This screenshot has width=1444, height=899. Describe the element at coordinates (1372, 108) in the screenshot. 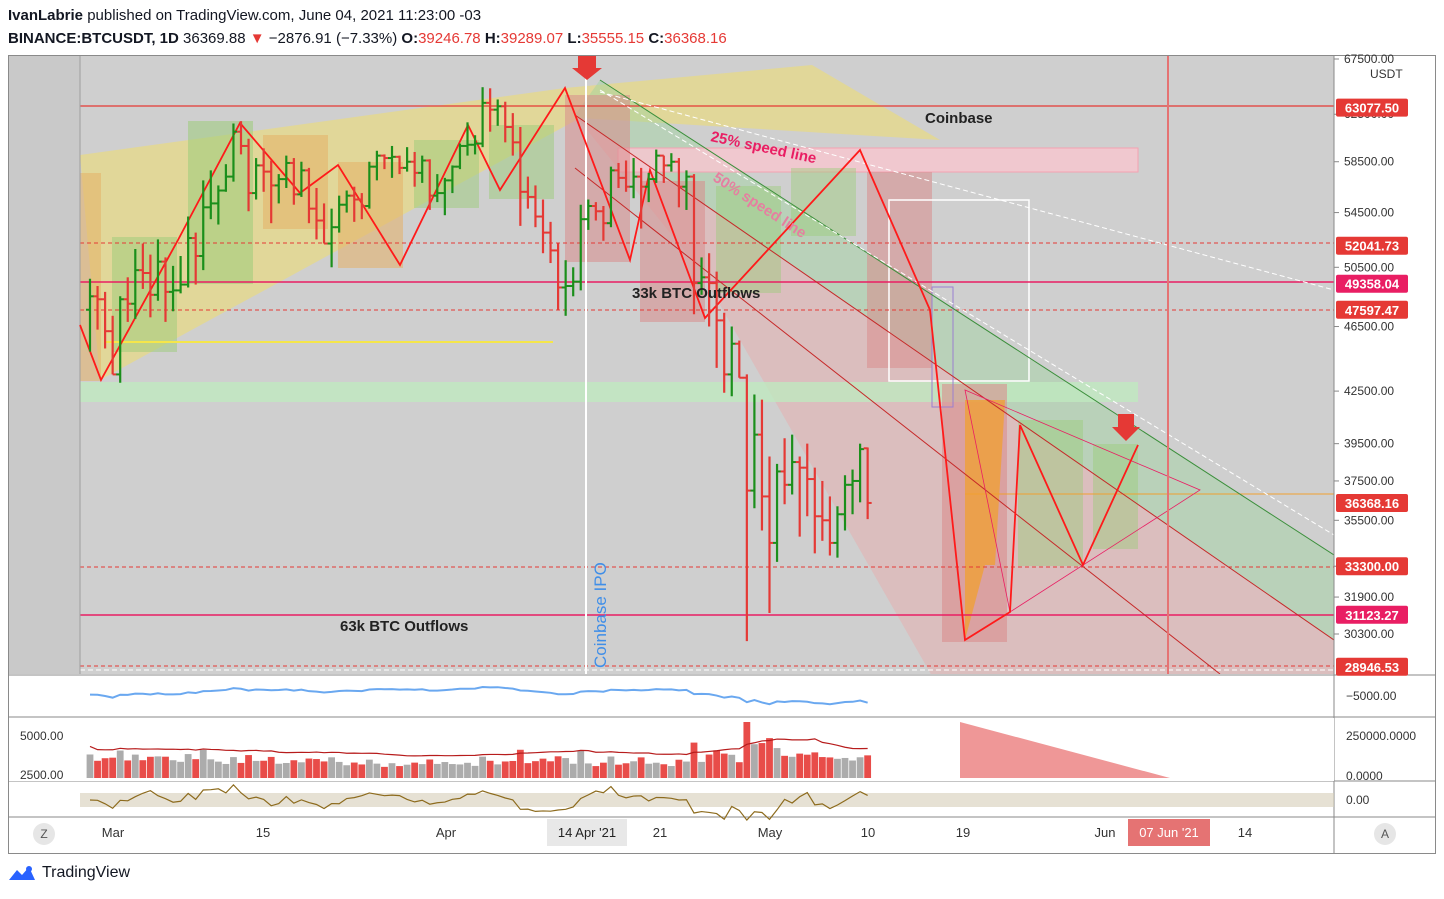

I see `svg-text: 63077.50` at that location.